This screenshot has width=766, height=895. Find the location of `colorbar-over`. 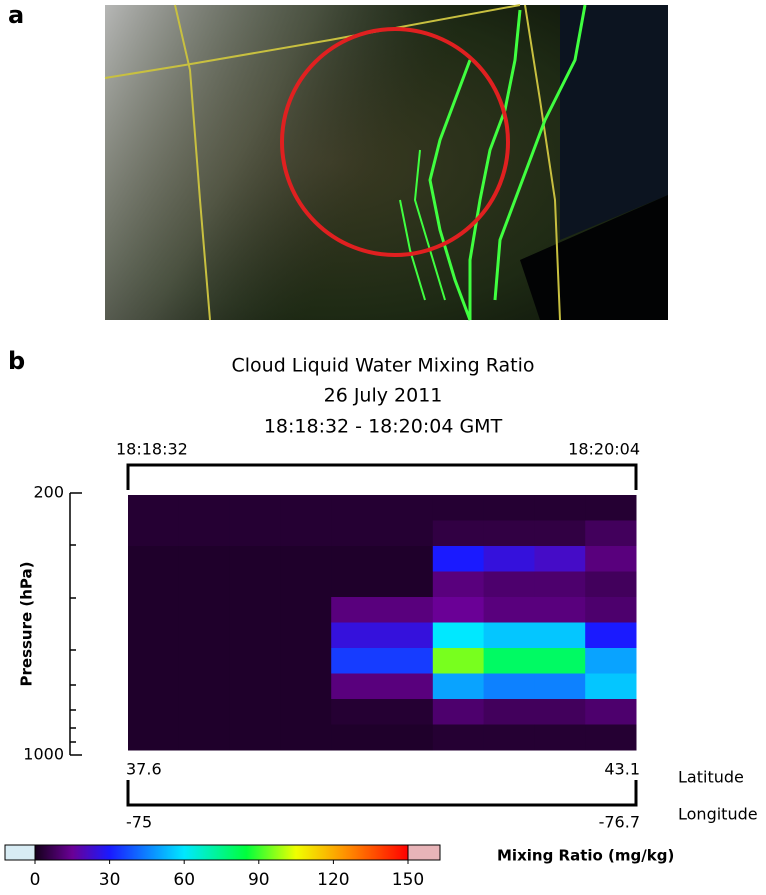

colorbar-over is located at coordinates (424, 852).